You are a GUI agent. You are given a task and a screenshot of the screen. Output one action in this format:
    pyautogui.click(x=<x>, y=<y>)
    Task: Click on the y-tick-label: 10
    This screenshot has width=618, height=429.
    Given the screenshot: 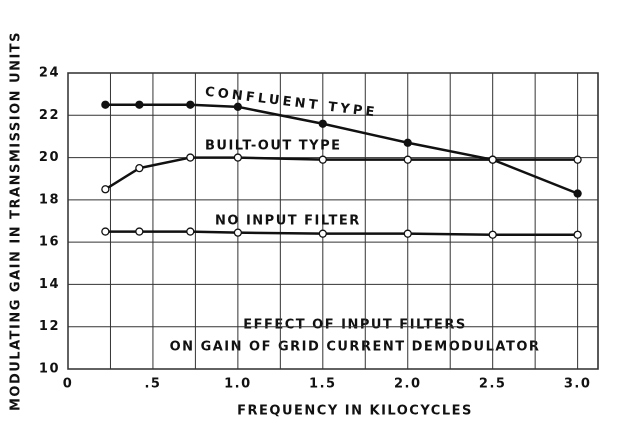 What is the action you would take?
    pyautogui.click(x=49, y=369)
    